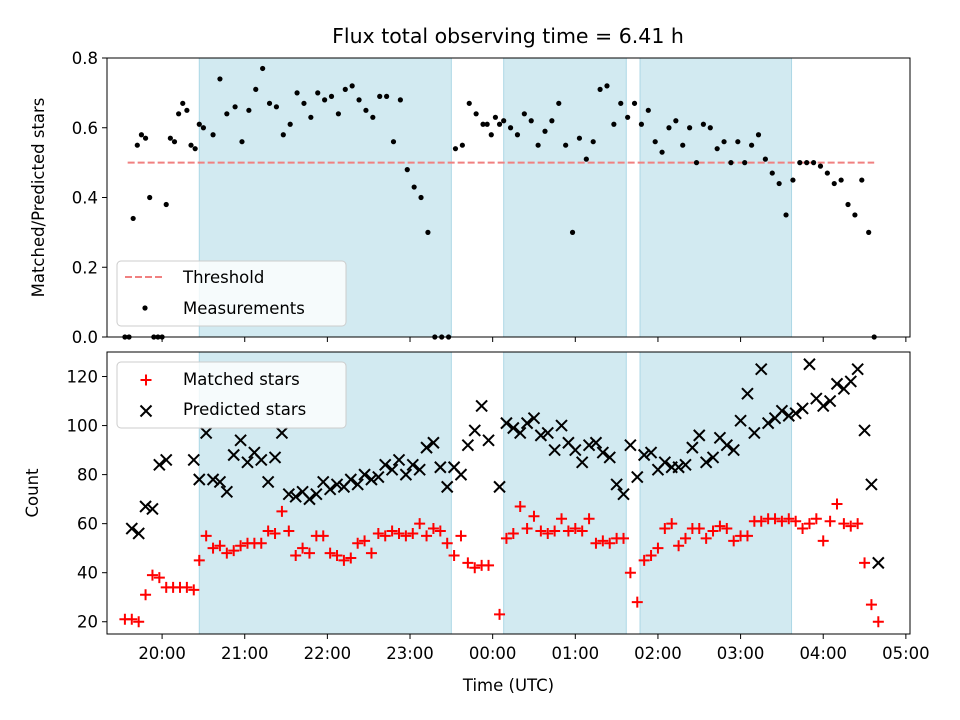 This screenshot has height=720, width=960. I want to click on x-tick-label: 00:00, so click(493, 653).